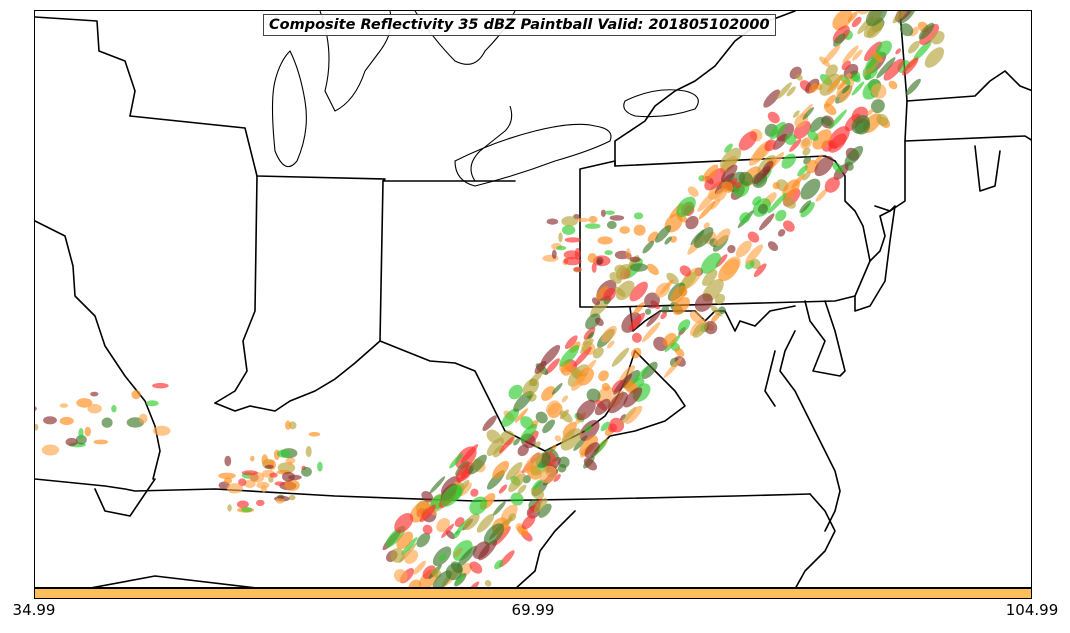 This screenshot has height=633, width=1070. What do you see at coordinates (125, 497) in the screenshot?
I see `ky-west` at bounding box center [125, 497].